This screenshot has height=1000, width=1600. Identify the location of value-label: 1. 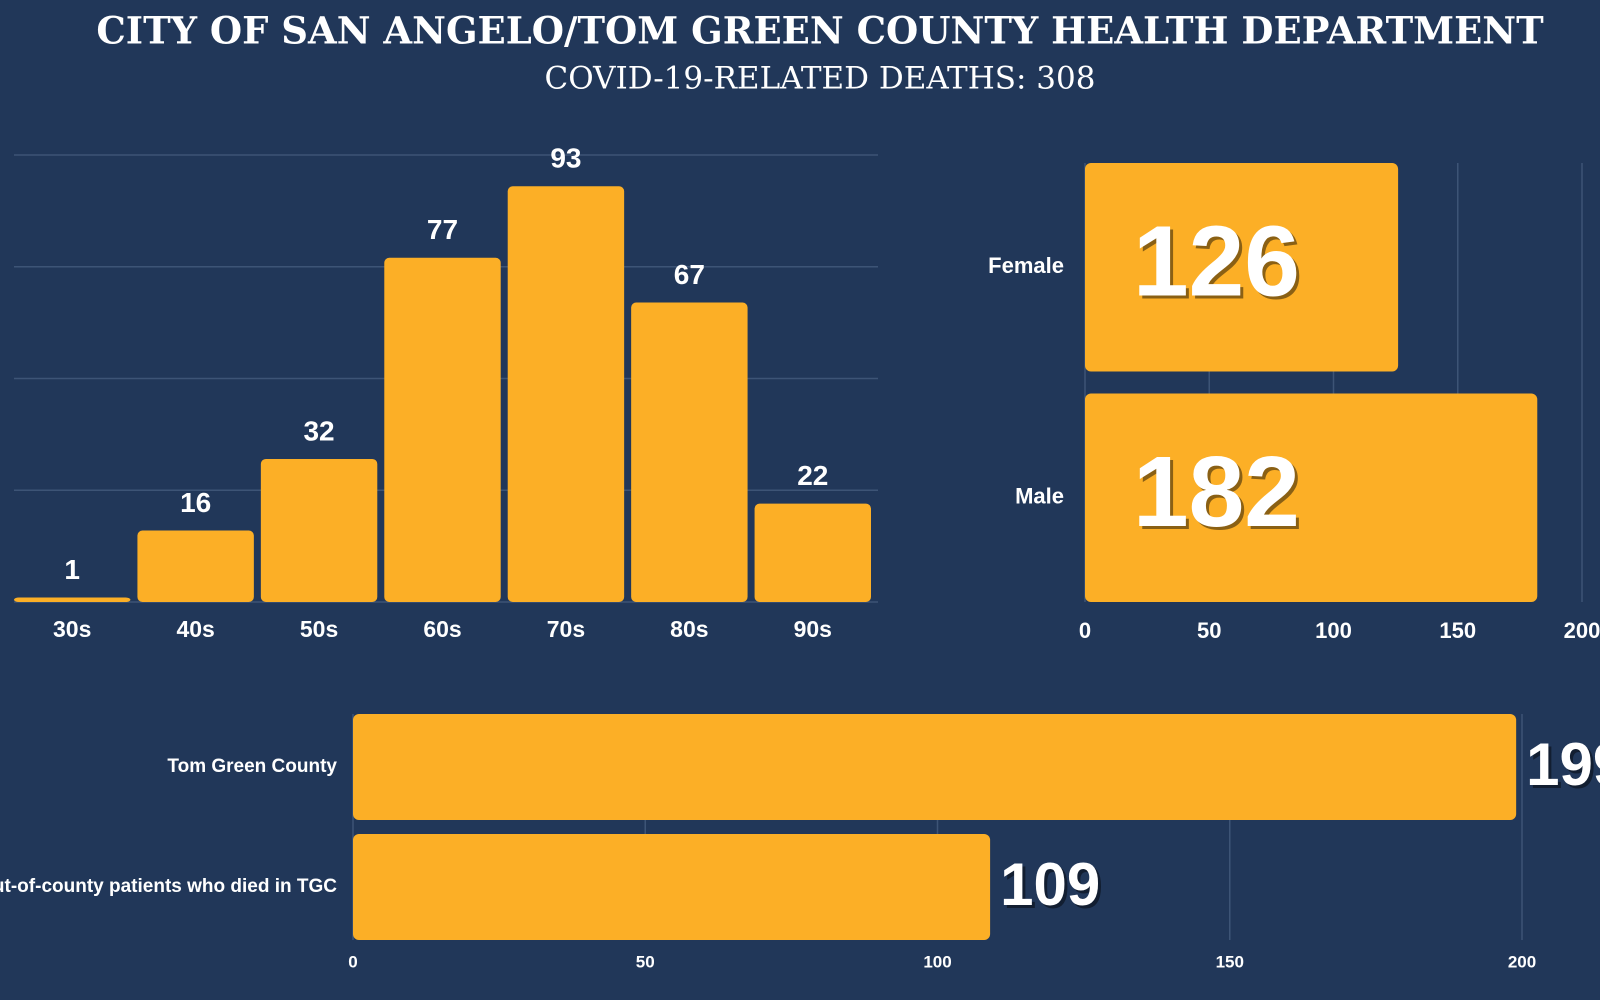
(72, 569).